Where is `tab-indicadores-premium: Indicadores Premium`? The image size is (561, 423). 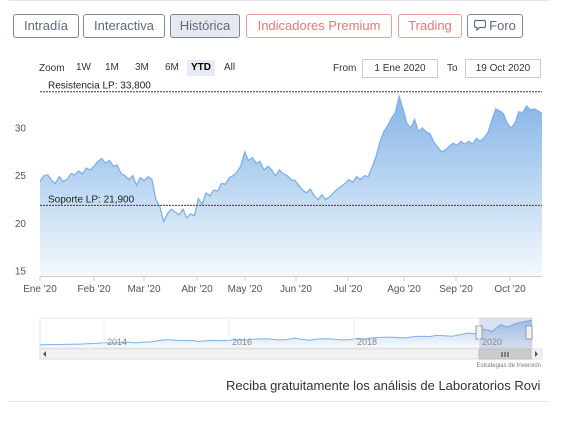
tab-indicadores-premium: Indicadores Premium is located at coordinates (319, 26).